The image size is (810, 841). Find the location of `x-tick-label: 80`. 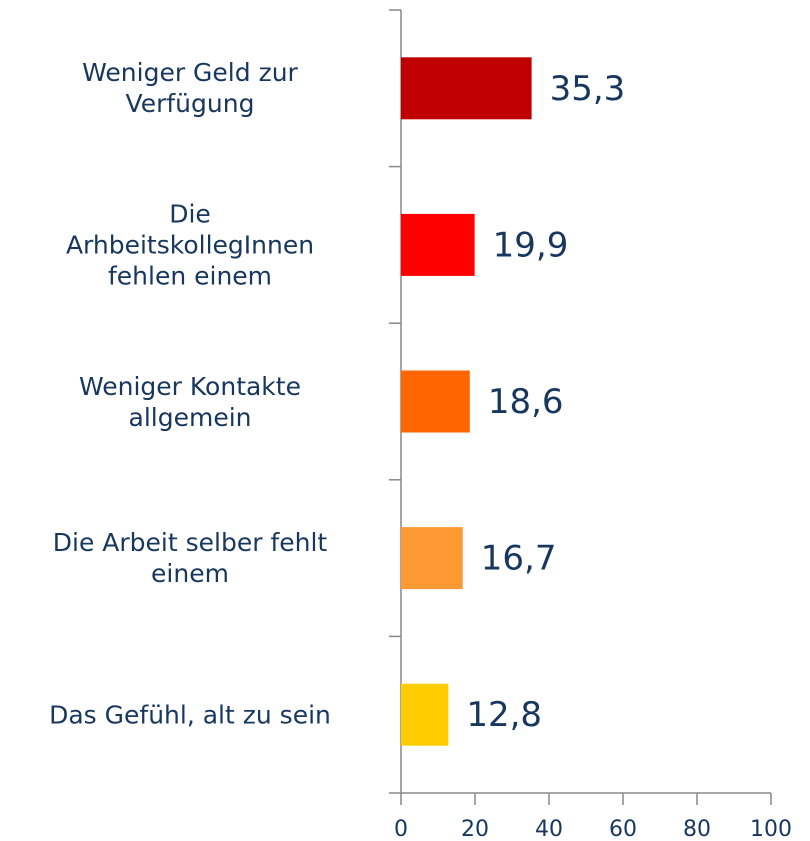

x-tick-label: 80 is located at coordinates (697, 829).